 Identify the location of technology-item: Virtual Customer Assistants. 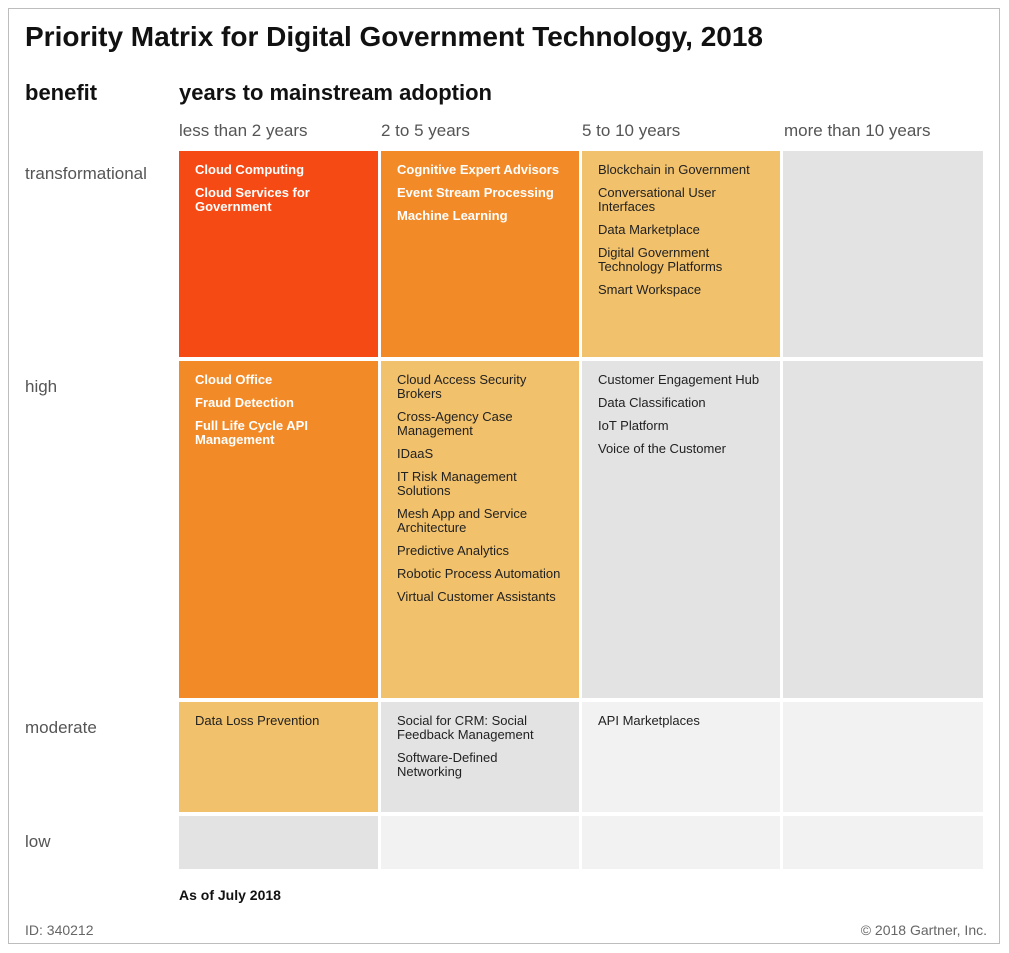
(476, 596).